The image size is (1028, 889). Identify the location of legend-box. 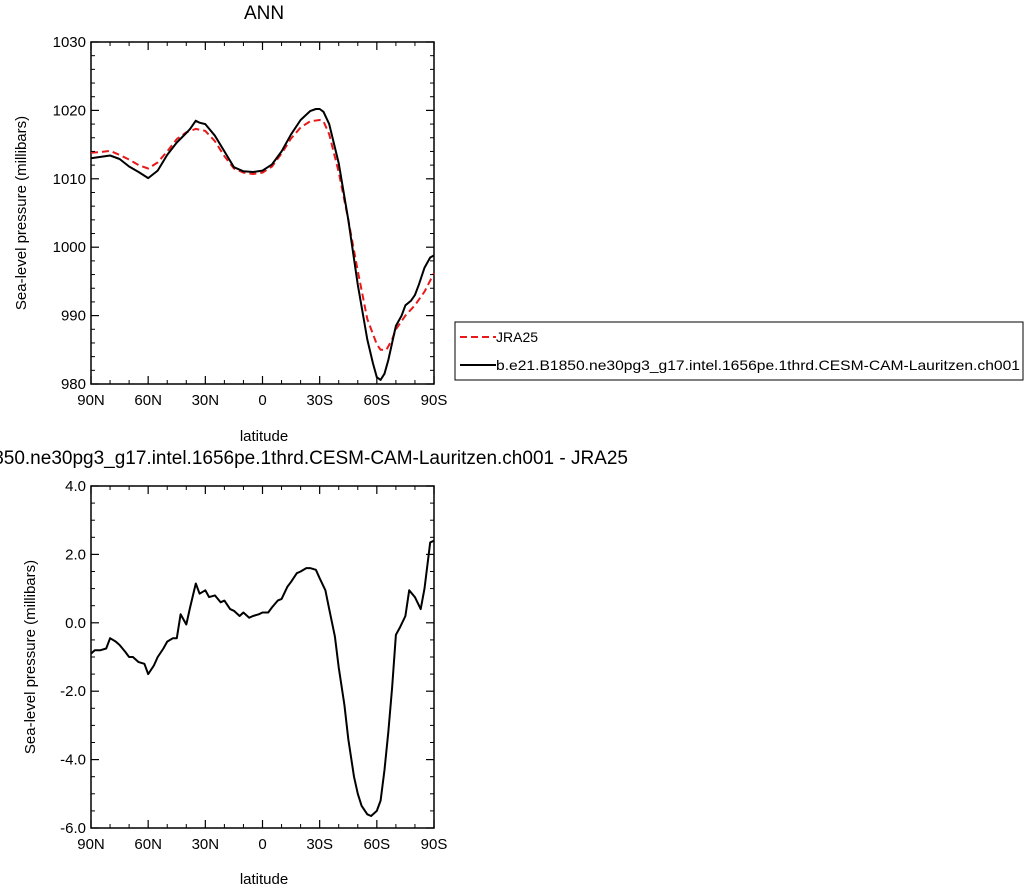
(739, 351).